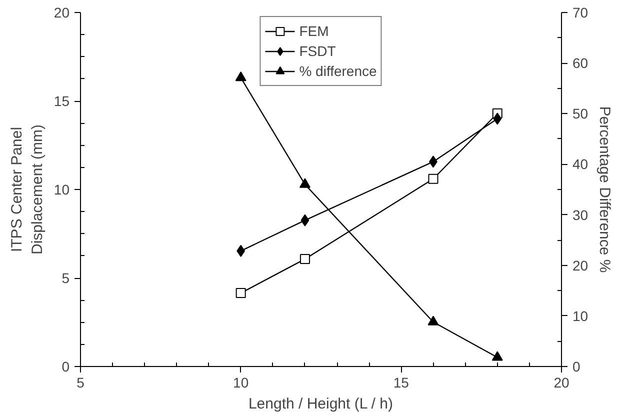 The image size is (631, 416). I want to click on x-axis-title: Length / Height (L / h), so click(320, 404).